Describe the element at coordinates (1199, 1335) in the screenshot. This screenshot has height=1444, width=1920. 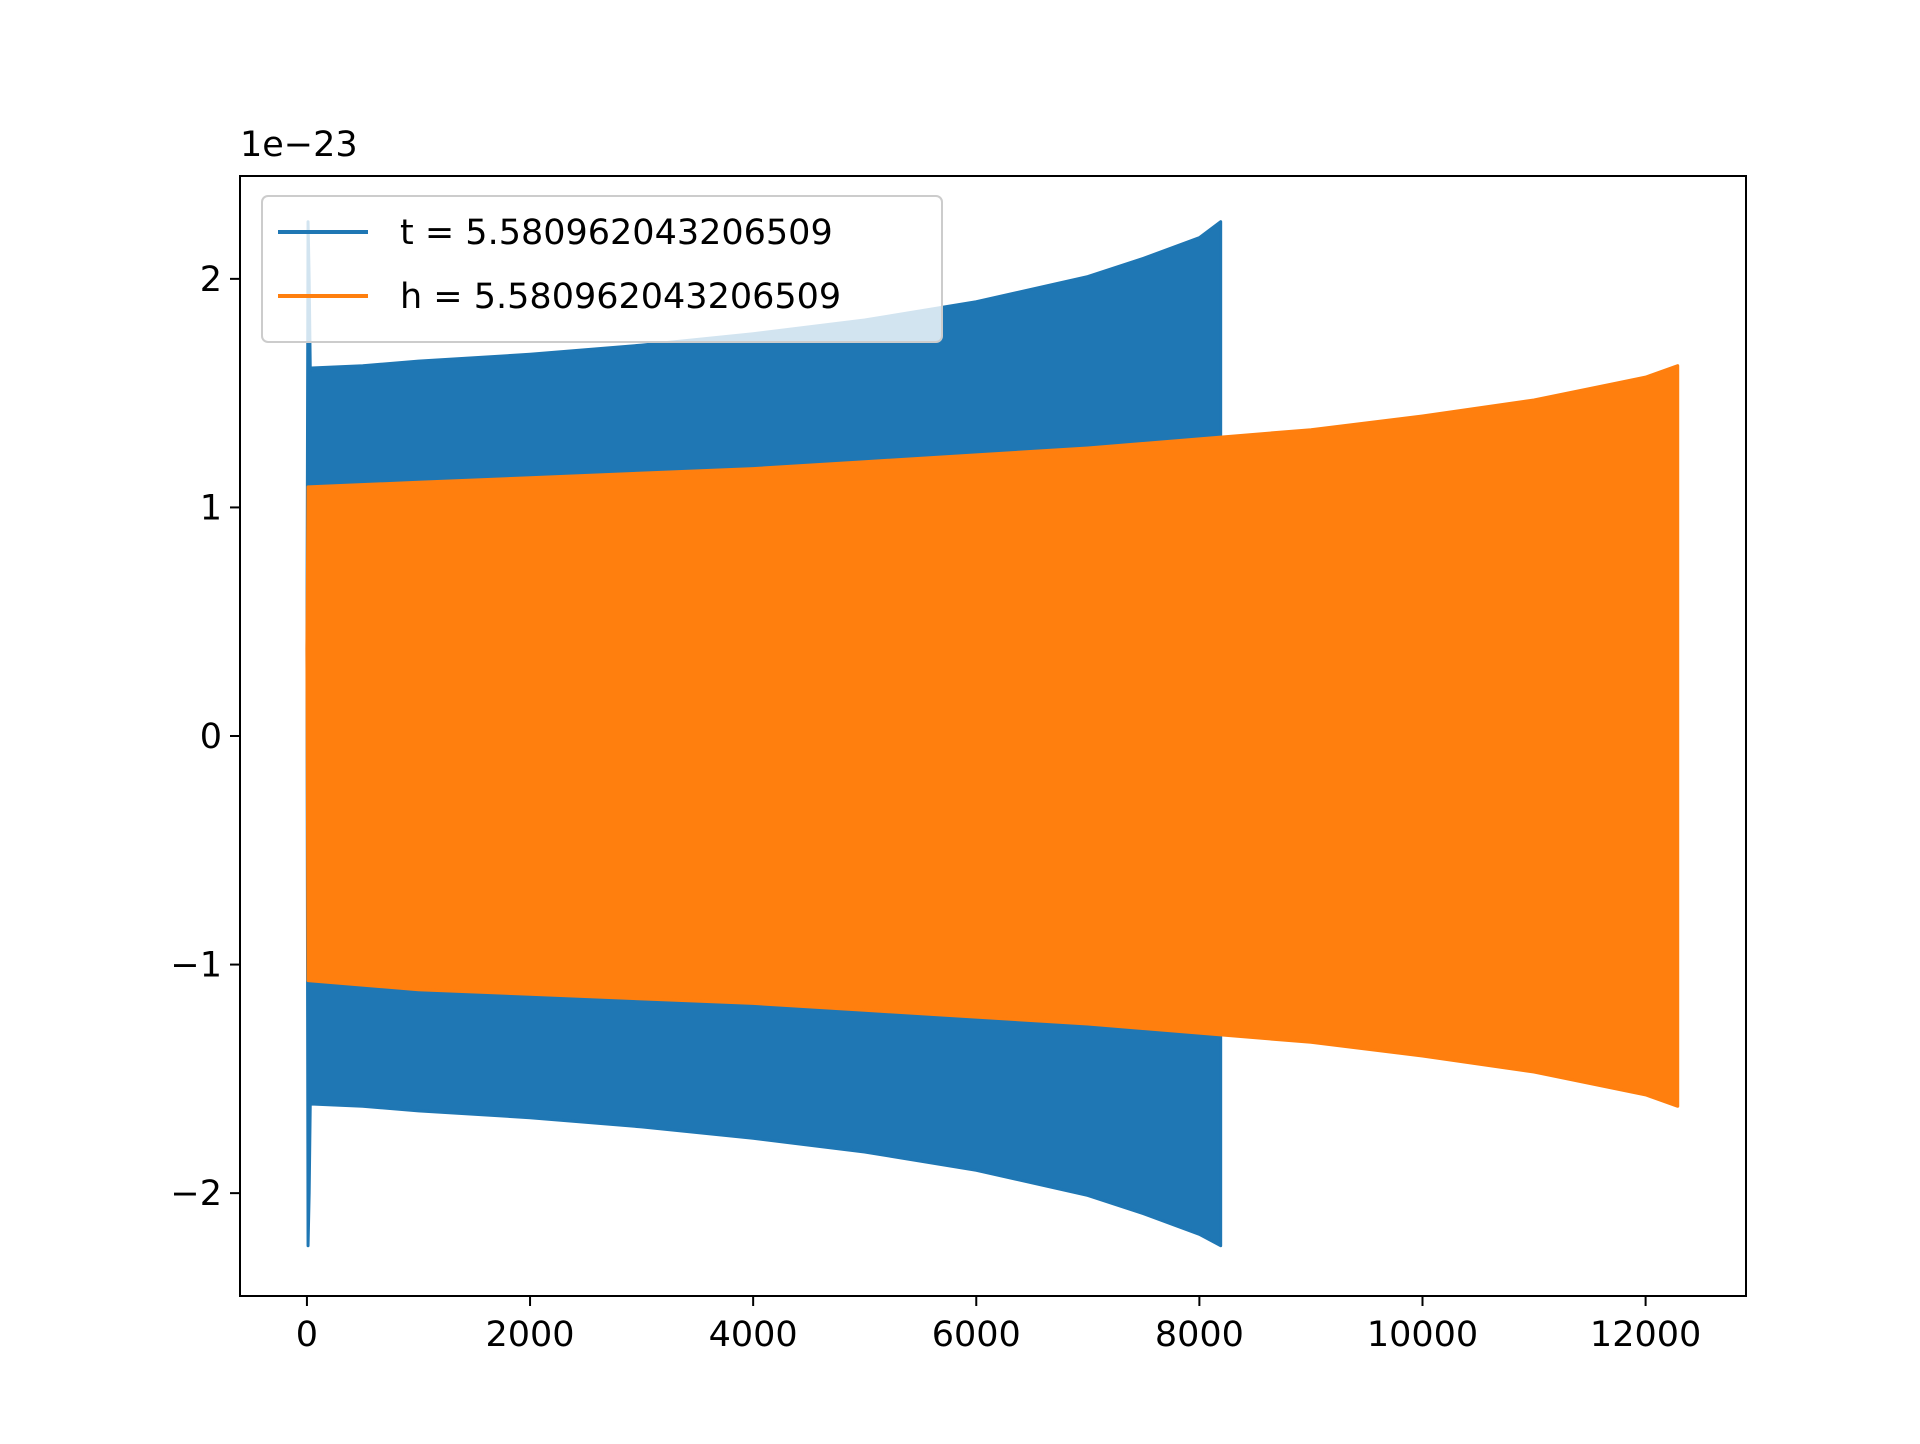
I see `x-tick-label: 8000` at that location.